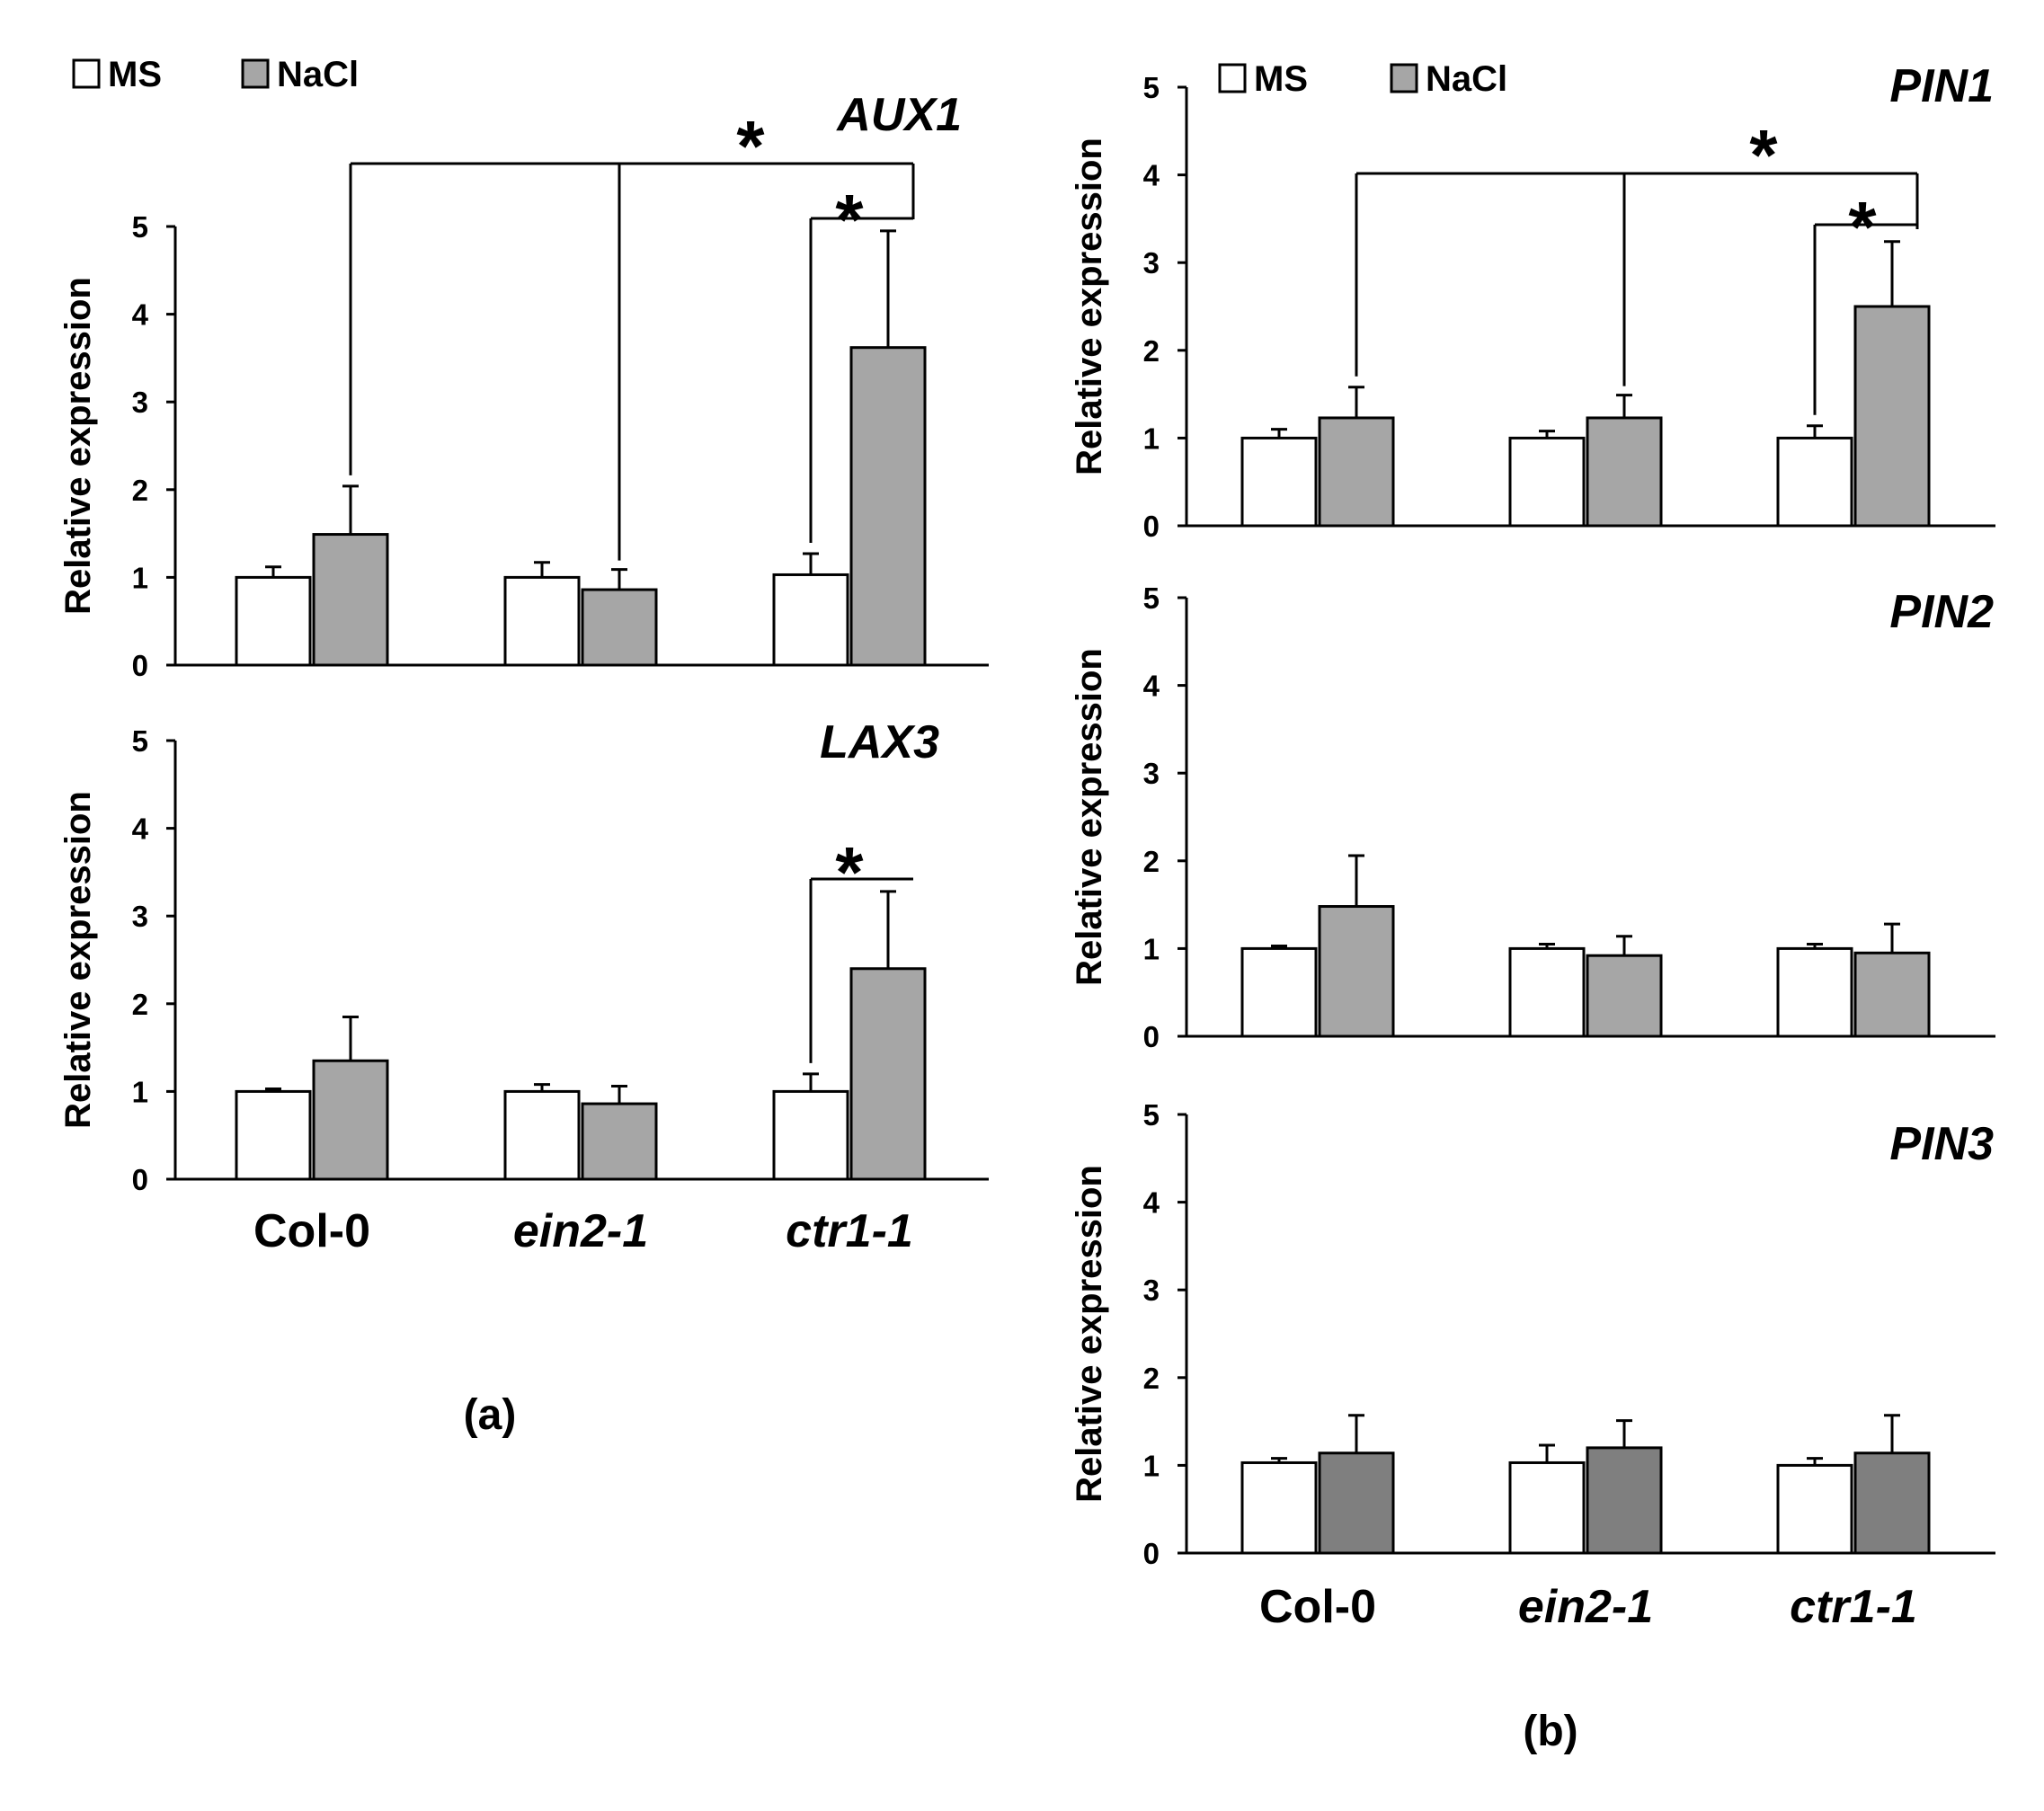 The image size is (2044, 1811). Describe the element at coordinates (523, 385) in the screenshot. I see `chart-aux1: 0 1 2 3 4 5 Relative expression AUX1 * *` at that location.